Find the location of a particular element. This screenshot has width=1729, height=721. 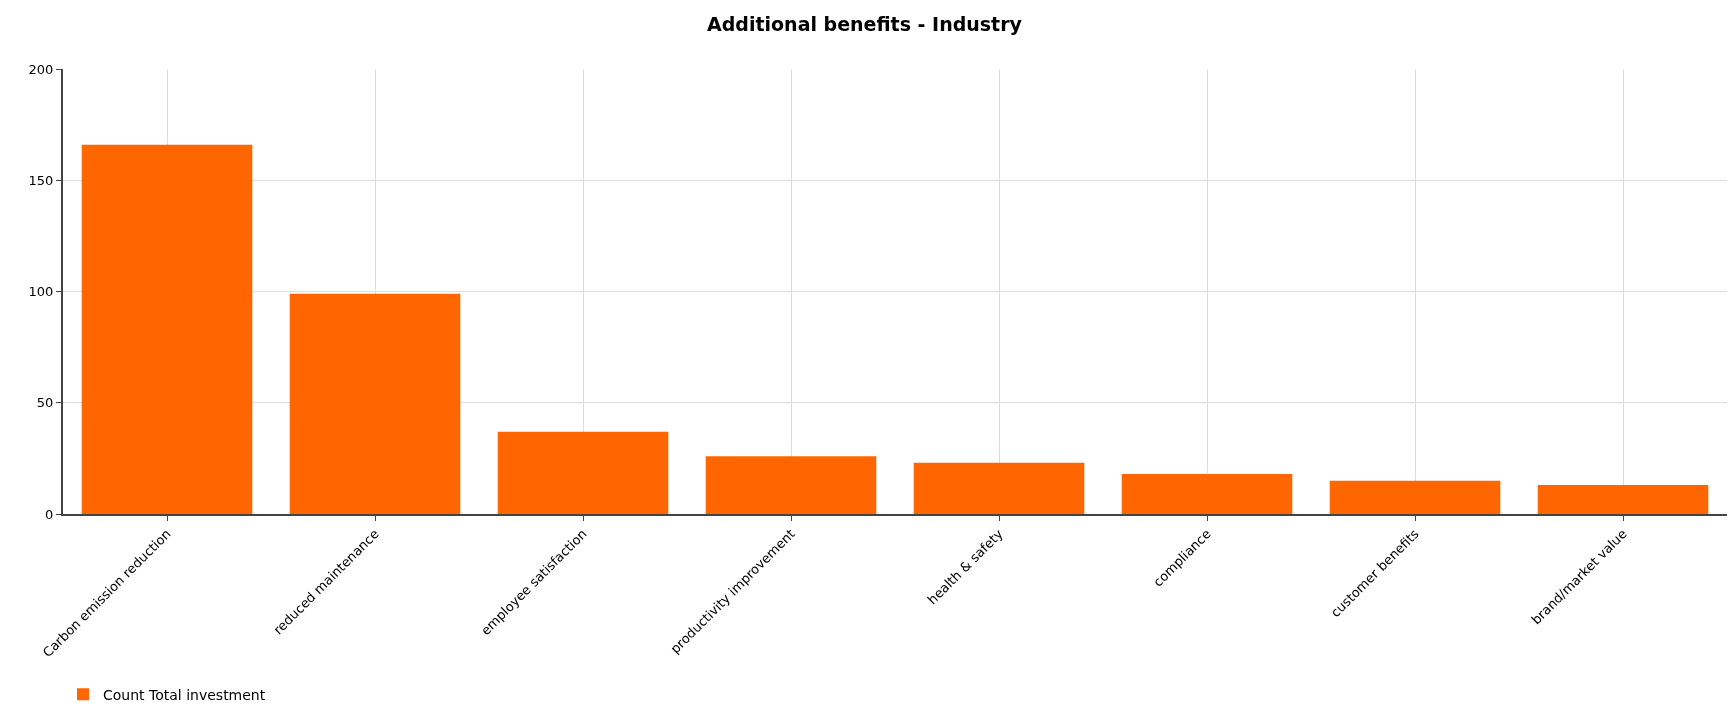

y-tick-label: 50 is located at coordinates (45, 403).